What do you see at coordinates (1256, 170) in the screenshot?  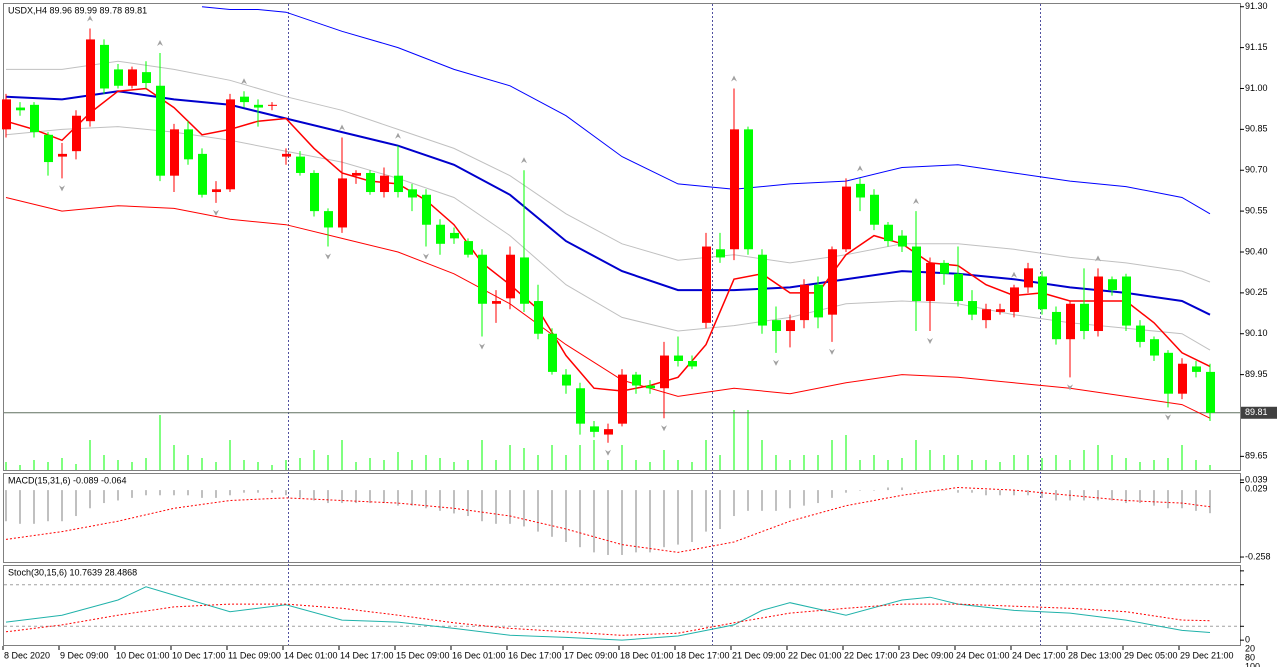 I see `y-tick-label: 90.70` at bounding box center [1256, 170].